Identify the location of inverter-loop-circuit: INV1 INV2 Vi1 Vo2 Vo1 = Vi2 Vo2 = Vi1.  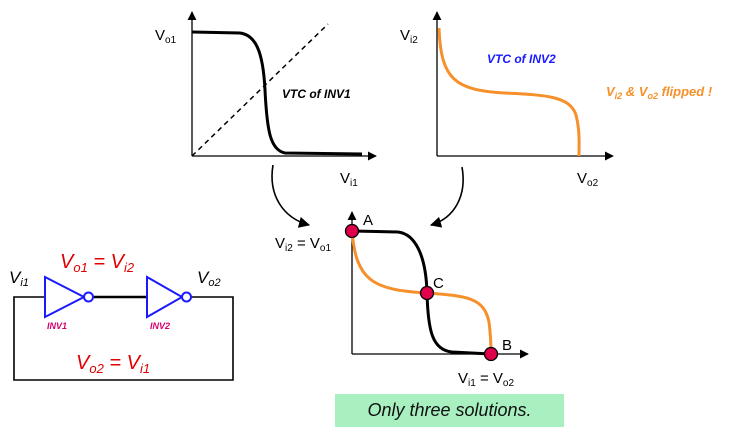
(121, 316).